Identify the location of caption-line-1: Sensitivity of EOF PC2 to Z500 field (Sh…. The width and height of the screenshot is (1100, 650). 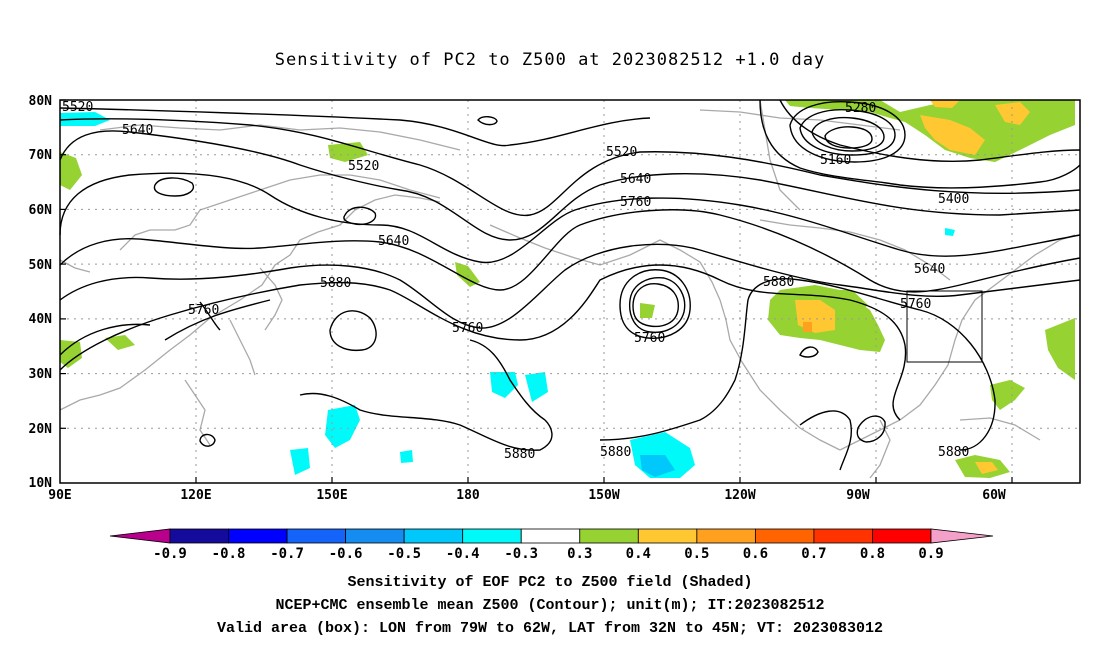
(550, 582).